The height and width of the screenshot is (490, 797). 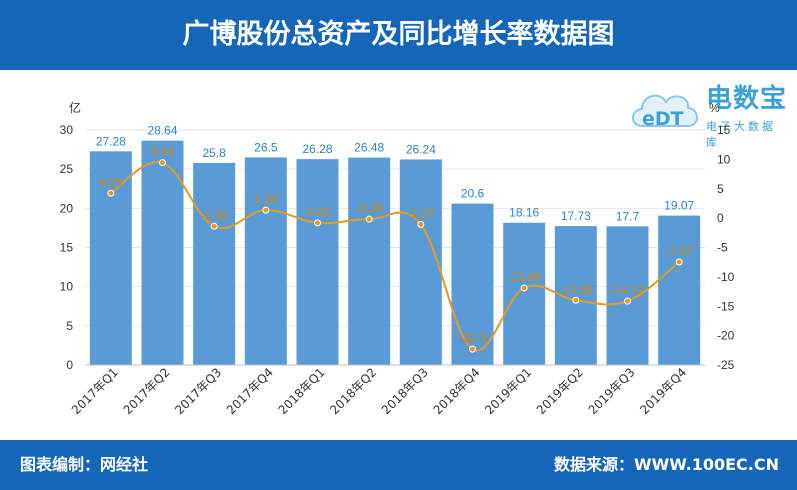 I want to click on line-data-label: -1.39, so click(x=214, y=215).